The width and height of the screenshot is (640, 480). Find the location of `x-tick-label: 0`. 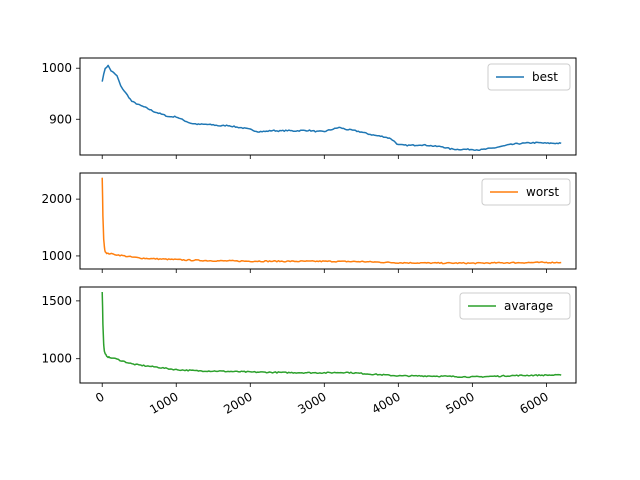

x-tick-label: 0 is located at coordinates (100, 397).